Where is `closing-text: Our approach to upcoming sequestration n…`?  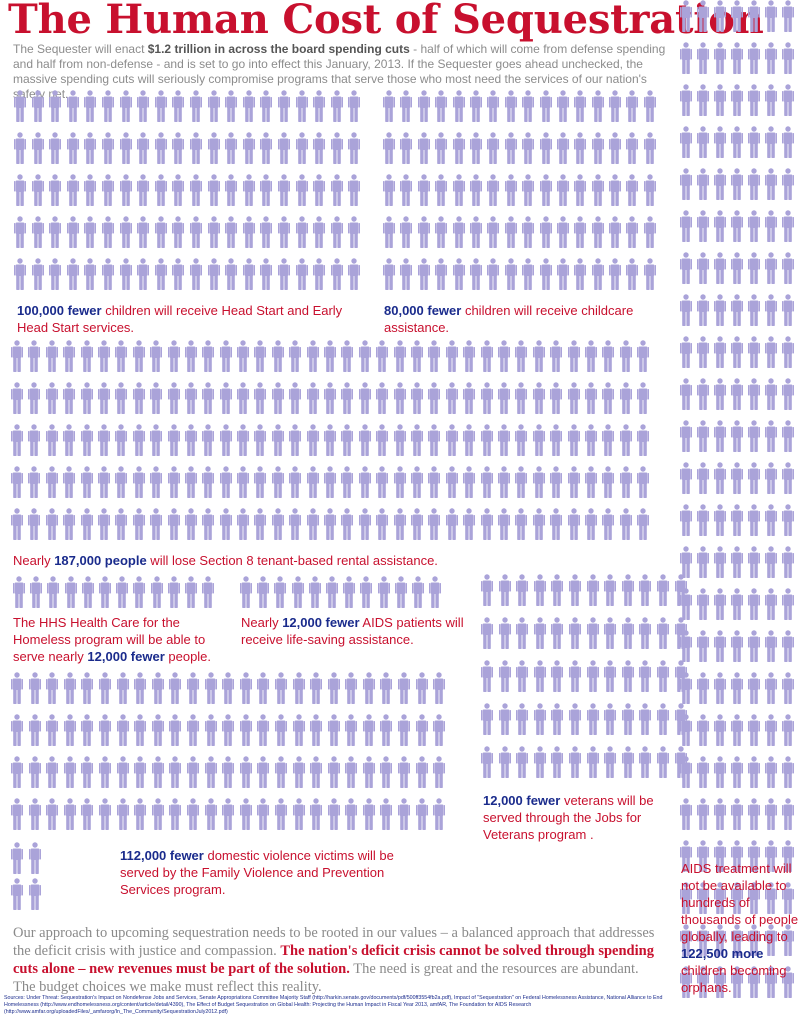 closing-text: Our approach to upcoming sequestration n… is located at coordinates (334, 942).